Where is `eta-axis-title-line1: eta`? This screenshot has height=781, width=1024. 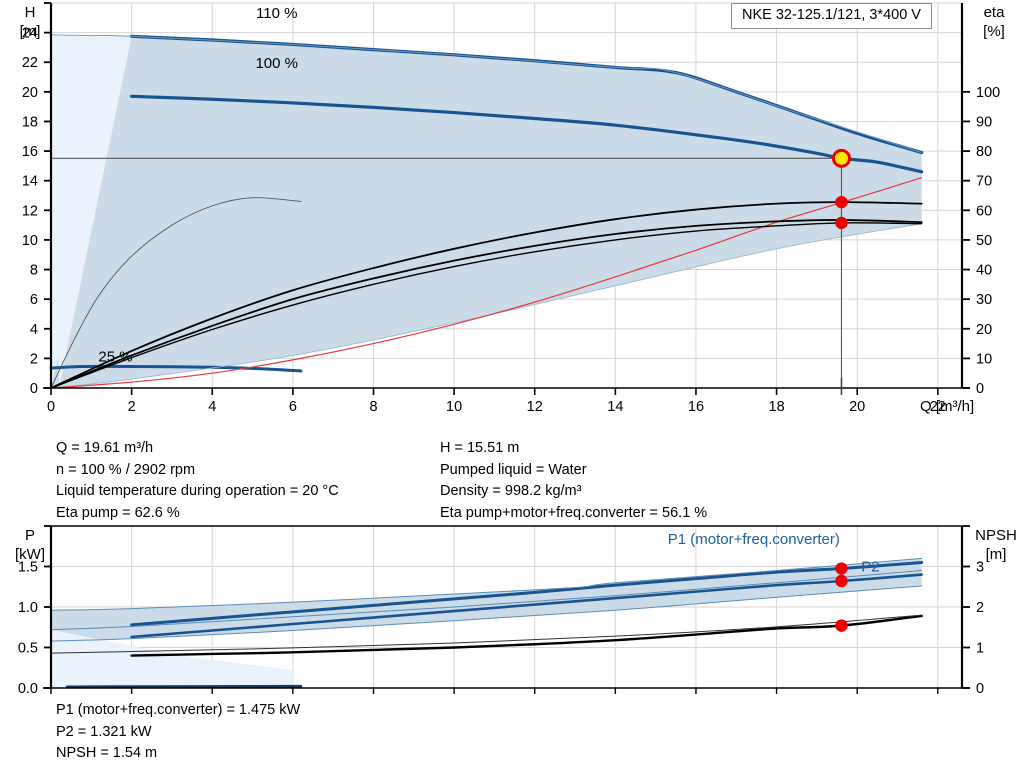
eta-axis-title-line1: eta is located at coordinates (995, 12).